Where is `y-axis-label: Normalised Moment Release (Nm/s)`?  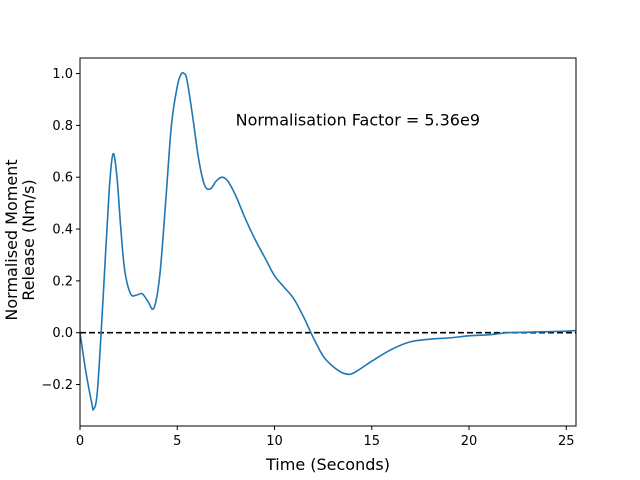
y-axis-label: Normalised Moment Release (Nm/s) is located at coordinates (20, 239).